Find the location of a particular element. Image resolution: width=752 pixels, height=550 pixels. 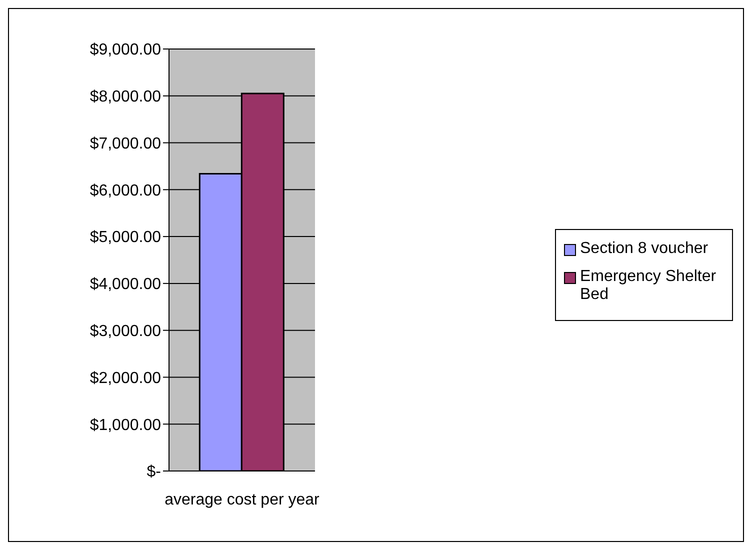

y-tick-label: $8,000.00 is located at coordinates (126, 97).